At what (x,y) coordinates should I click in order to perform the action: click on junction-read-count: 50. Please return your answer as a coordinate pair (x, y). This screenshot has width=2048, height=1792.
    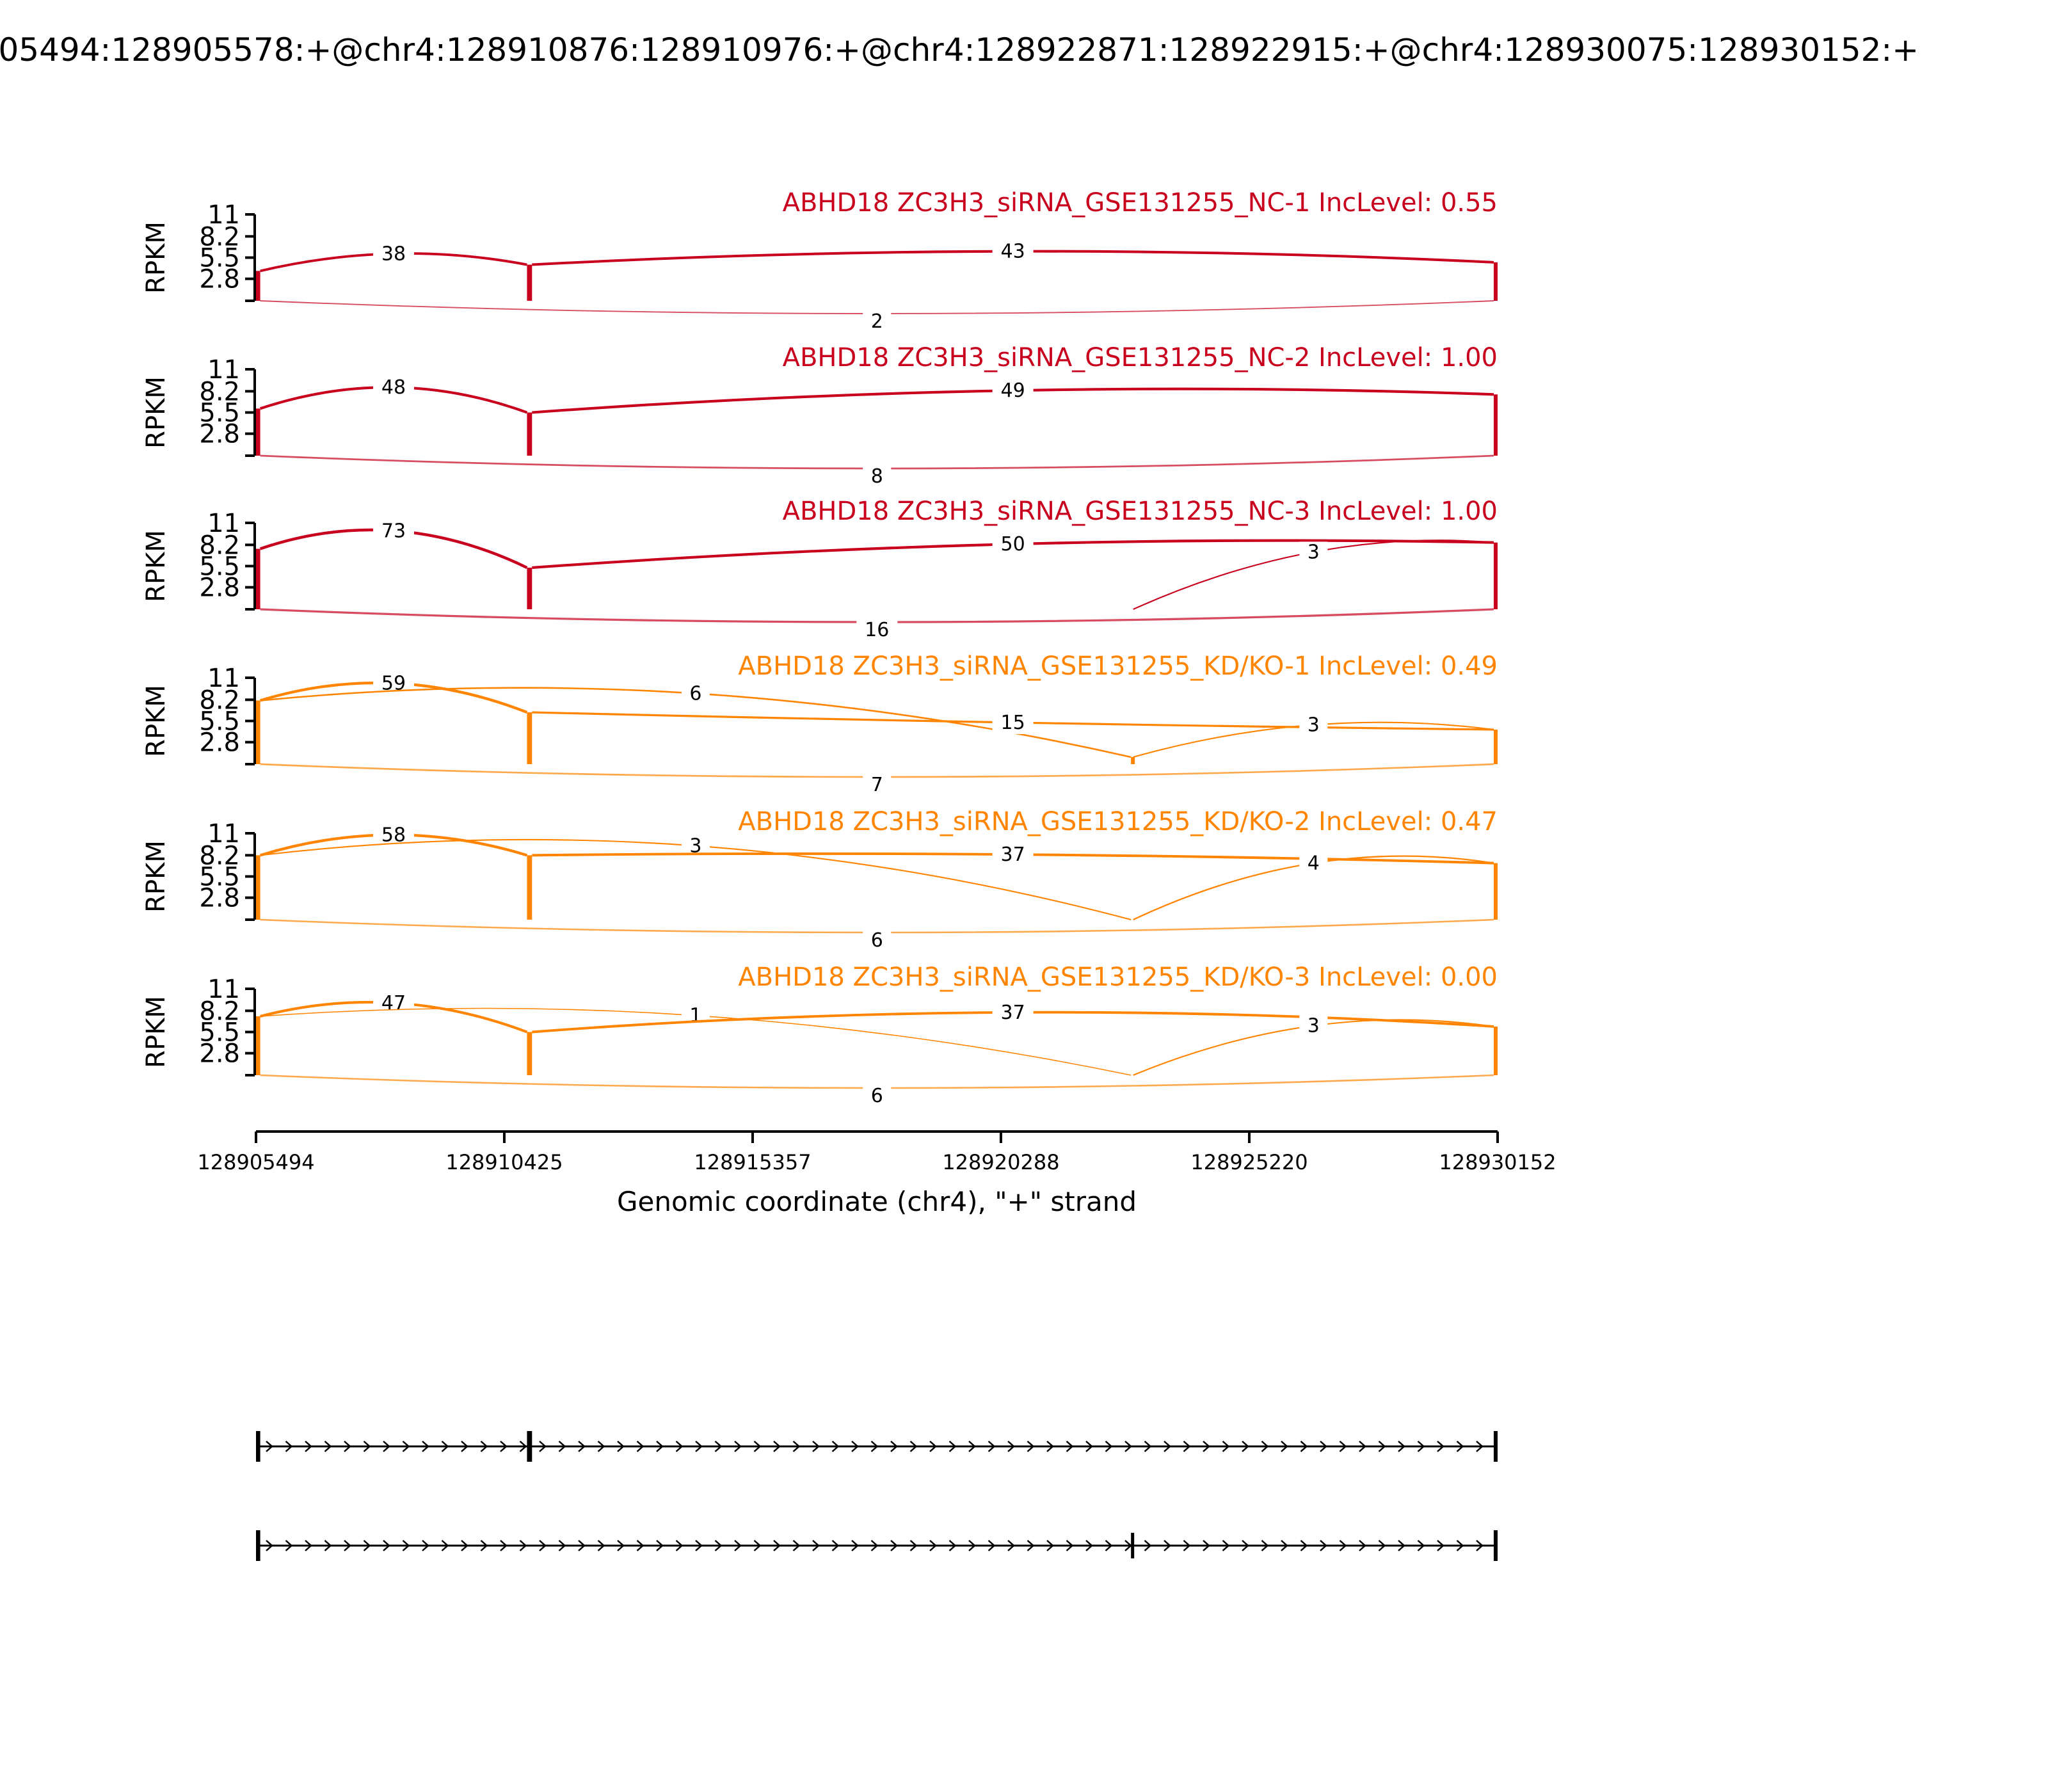
    Looking at the image, I should click on (1013, 544).